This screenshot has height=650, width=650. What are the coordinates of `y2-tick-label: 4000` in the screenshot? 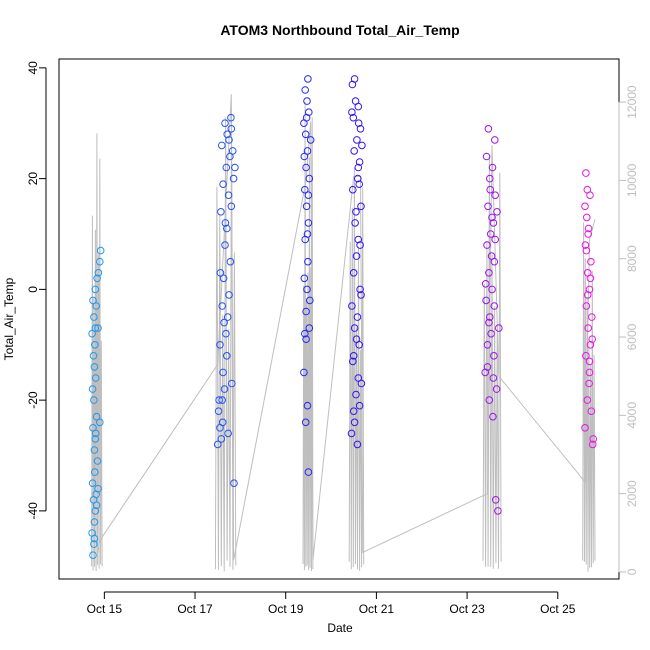 It's located at (632, 415).